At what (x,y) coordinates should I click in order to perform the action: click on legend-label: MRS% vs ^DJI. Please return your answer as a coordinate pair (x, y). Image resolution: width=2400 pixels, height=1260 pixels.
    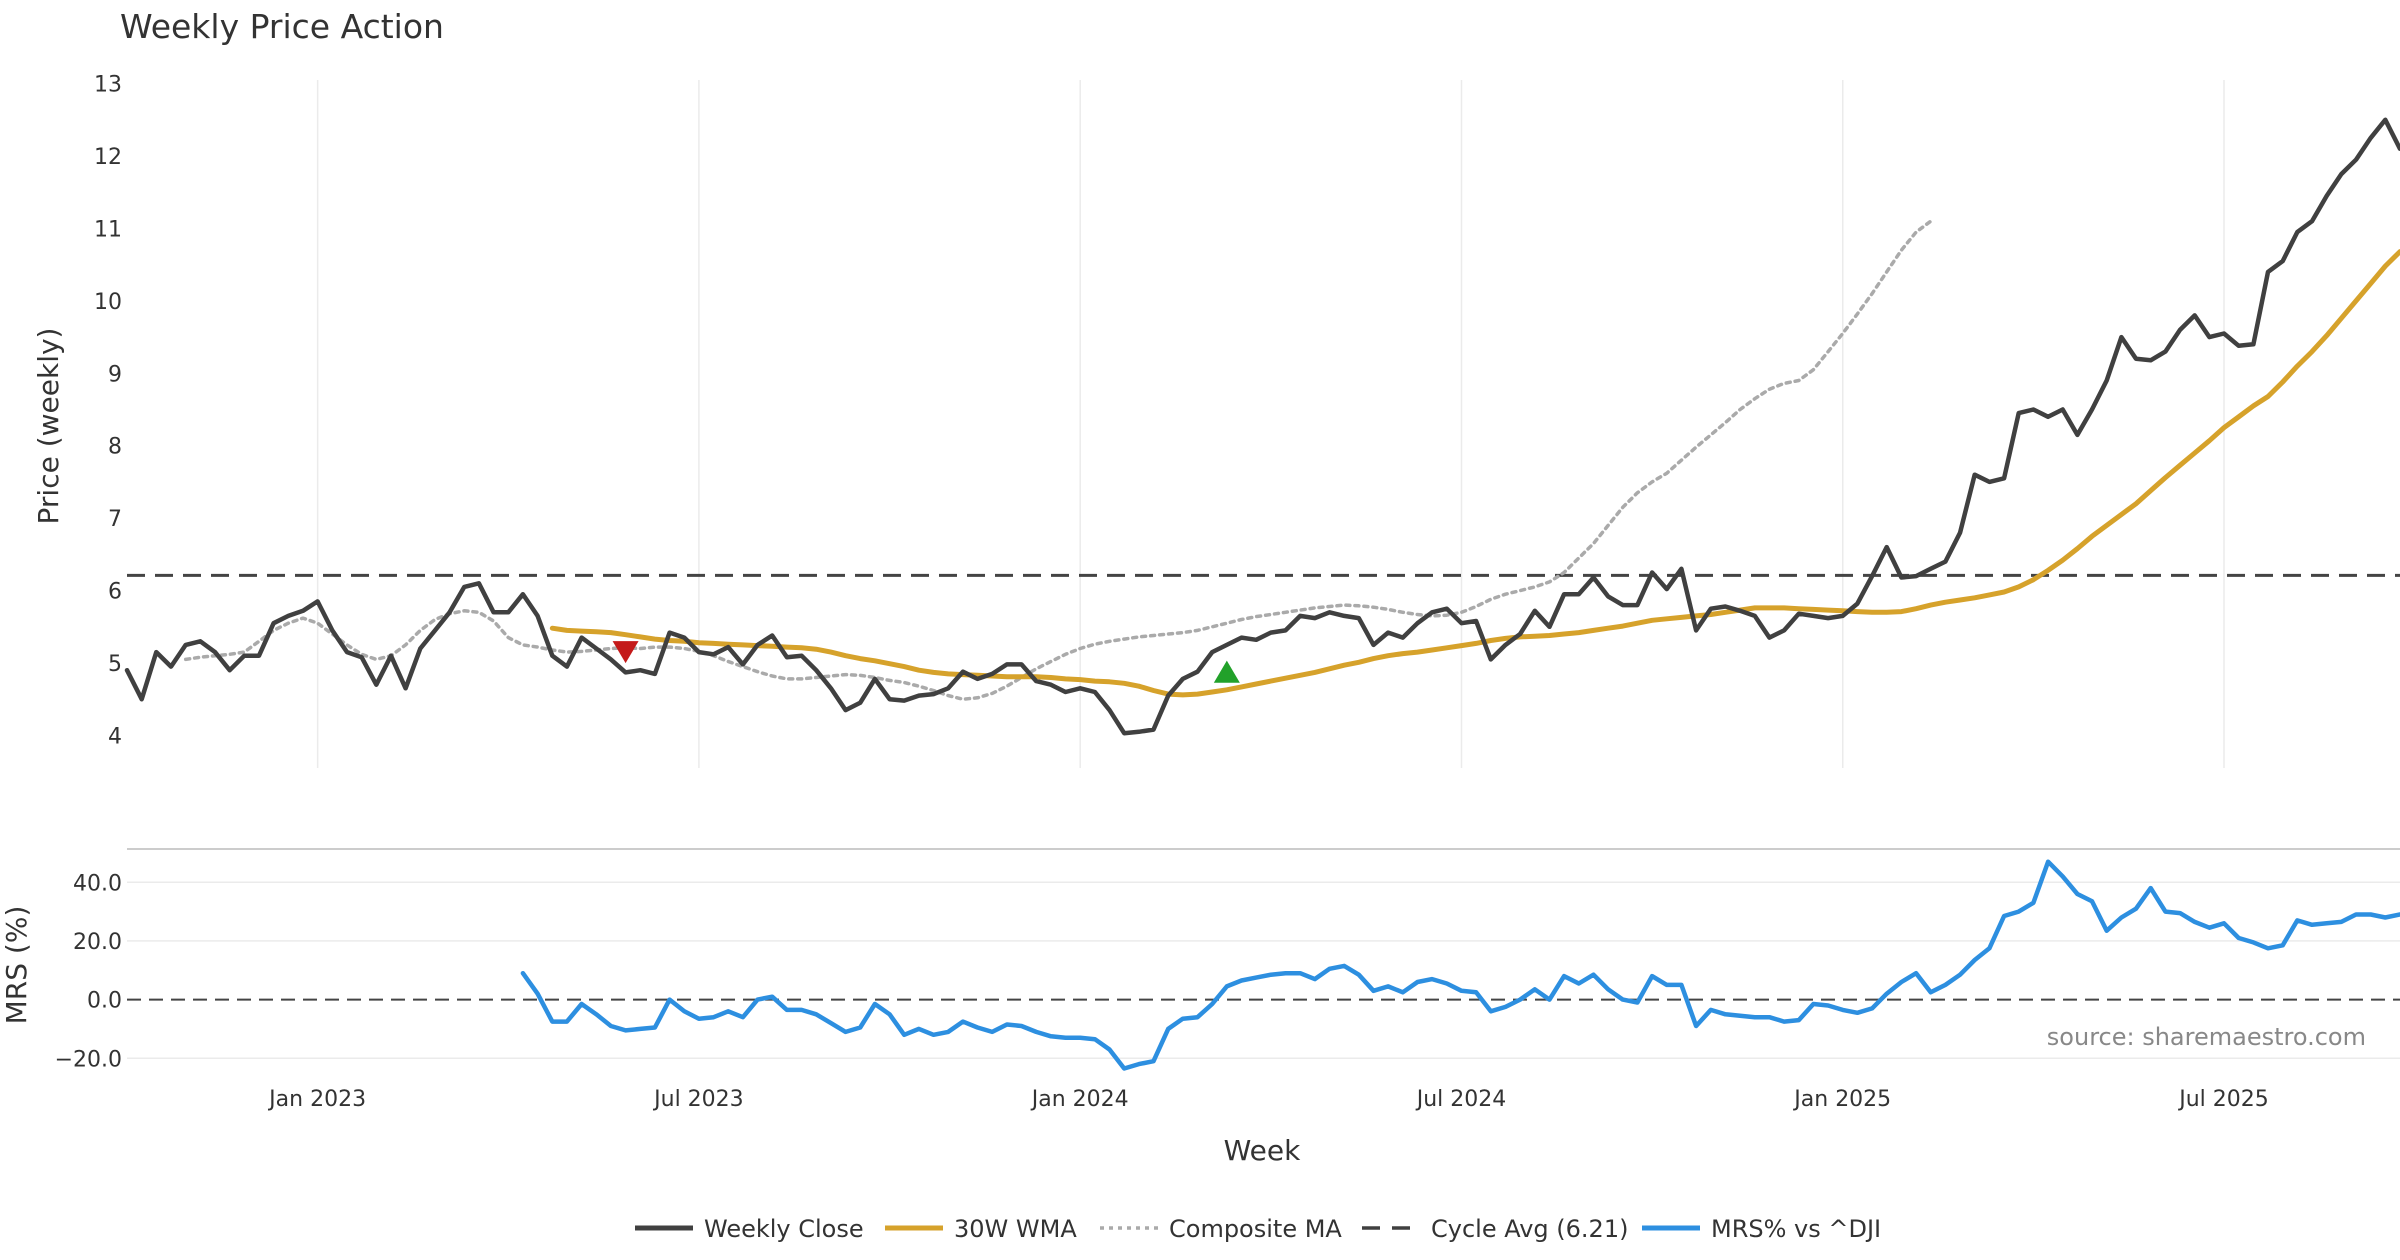
    Looking at the image, I should click on (1796, 1229).